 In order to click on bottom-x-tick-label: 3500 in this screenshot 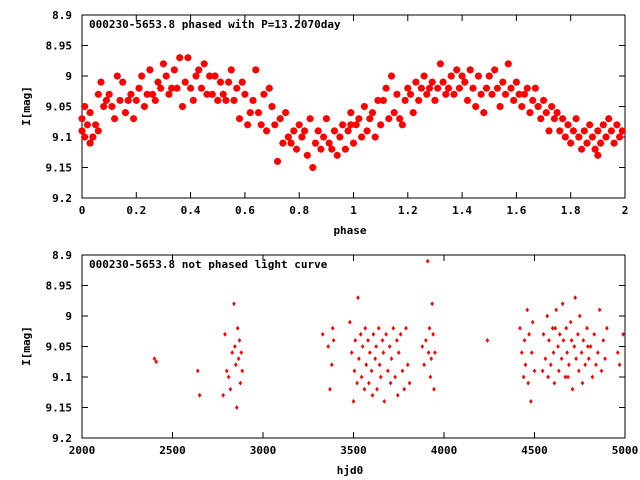, I will do `click(353, 450)`.